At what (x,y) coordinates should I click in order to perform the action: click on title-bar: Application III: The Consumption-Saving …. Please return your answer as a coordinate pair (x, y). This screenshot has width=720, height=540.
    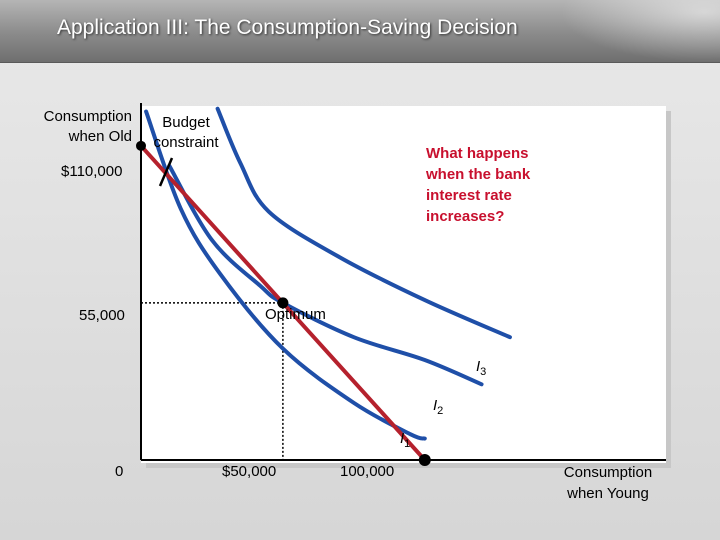
    Looking at the image, I should click on (360, 31).